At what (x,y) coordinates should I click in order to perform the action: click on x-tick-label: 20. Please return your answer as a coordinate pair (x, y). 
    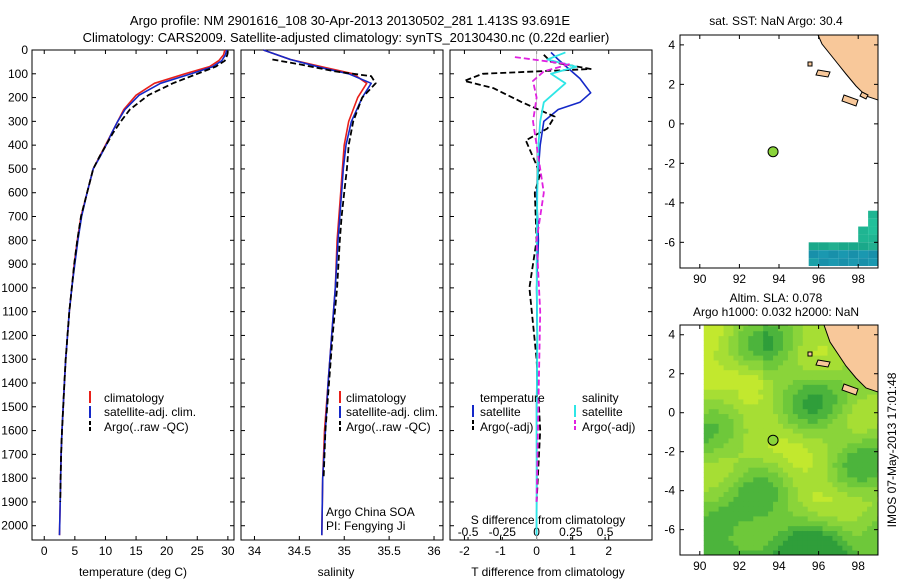
    Looking at the image, I should click on (167, 551).